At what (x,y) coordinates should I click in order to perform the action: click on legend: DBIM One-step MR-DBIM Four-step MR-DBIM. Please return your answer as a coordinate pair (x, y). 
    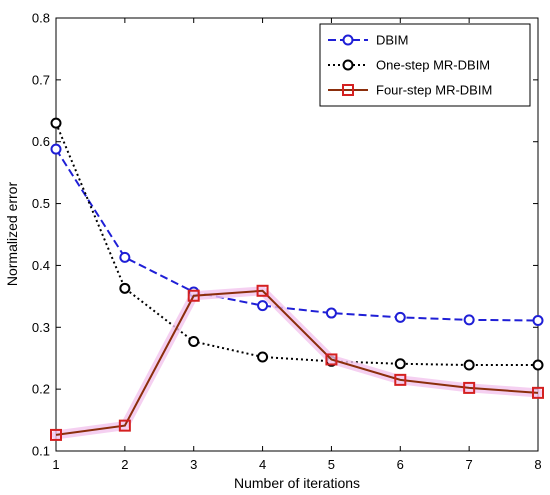
    Looking at the image, I should click on (425, 65).